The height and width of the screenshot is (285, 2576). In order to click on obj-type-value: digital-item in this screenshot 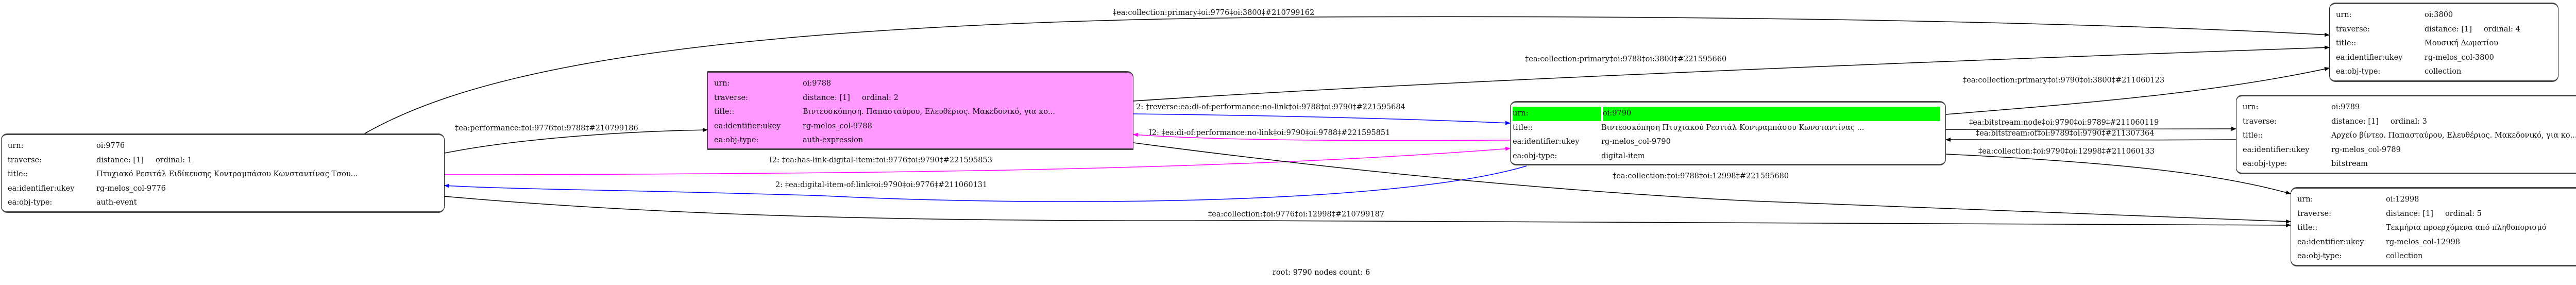, I will do `click(1623, 156)`.